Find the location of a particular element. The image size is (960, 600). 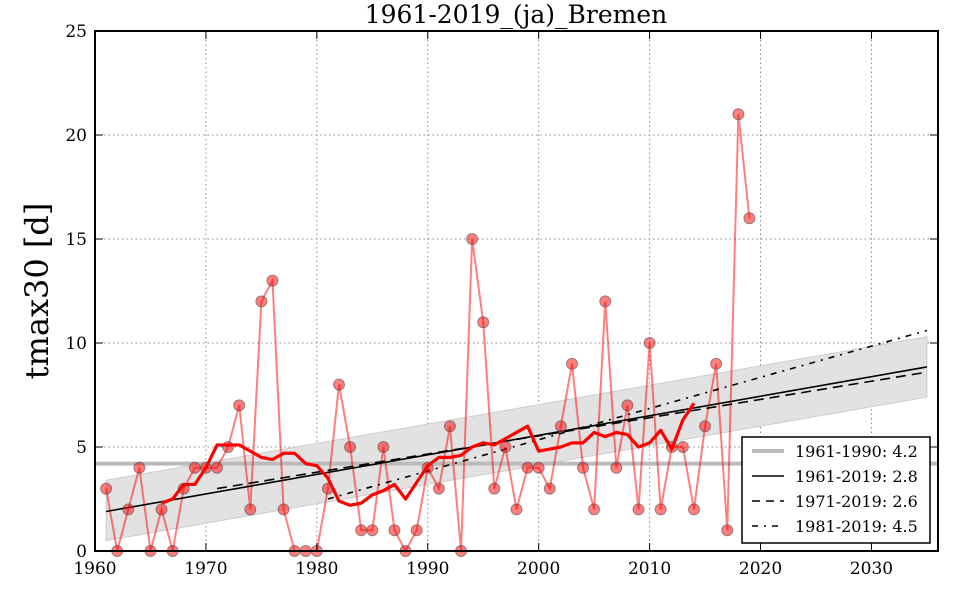

x-tick-label: 1970 is located at coordinates (205, 569).